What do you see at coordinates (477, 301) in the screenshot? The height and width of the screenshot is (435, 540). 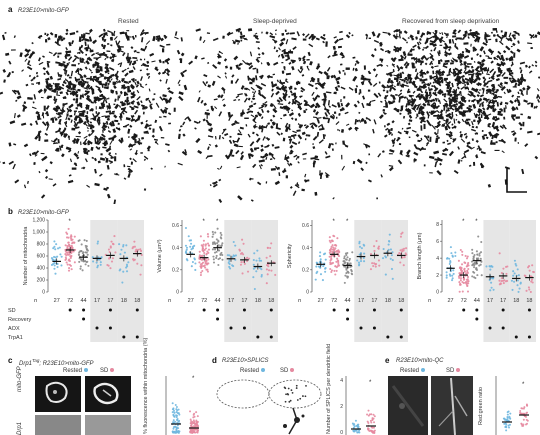 I see `n-value: 44` at bounding box center [477, 301].